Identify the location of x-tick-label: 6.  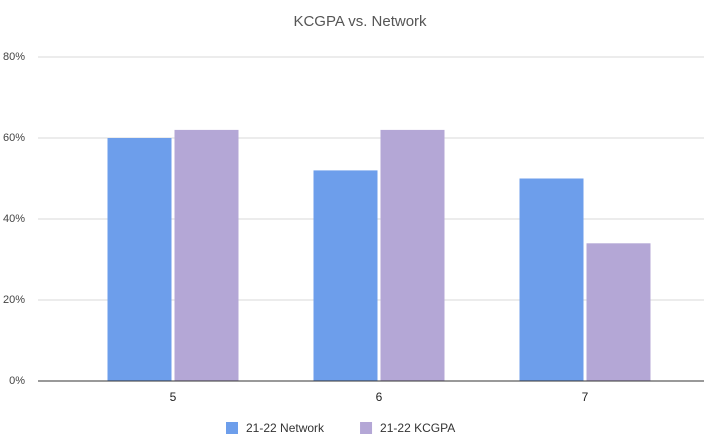
(379, 397).